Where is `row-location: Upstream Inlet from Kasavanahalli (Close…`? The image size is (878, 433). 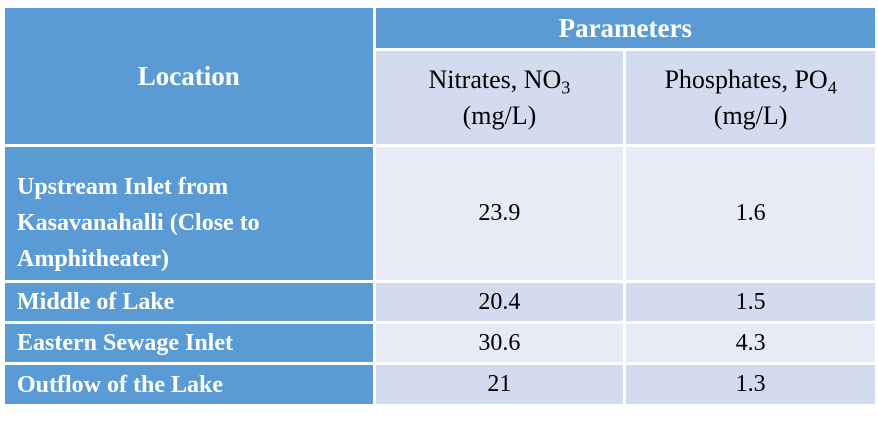 row-location: Upstream Inlet from Kasavanahalli (Close… is located at coordinates (189, 213).